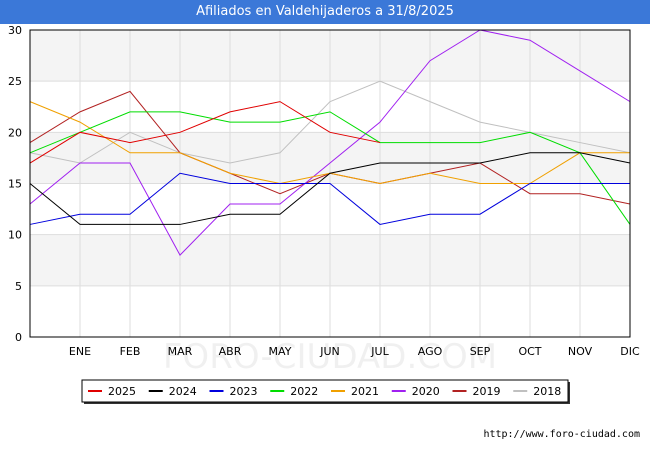 The height and width of the screenshot is (450, 650). I want to click on legend-label-2021: 2021, so click(365, 391).